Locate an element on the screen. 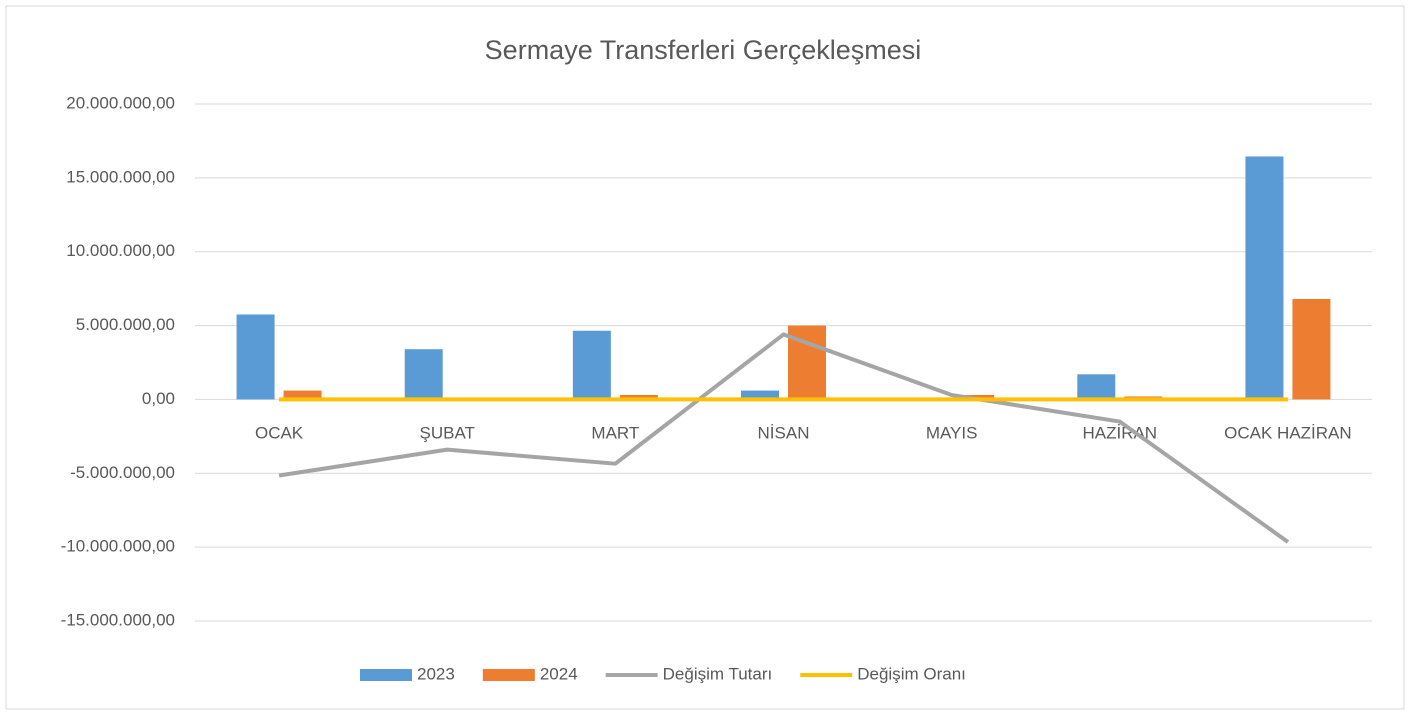 This screenshot has width=1411, height=716. y-tick-label: -15.000.000,00 is located at coordinates (118, 619).